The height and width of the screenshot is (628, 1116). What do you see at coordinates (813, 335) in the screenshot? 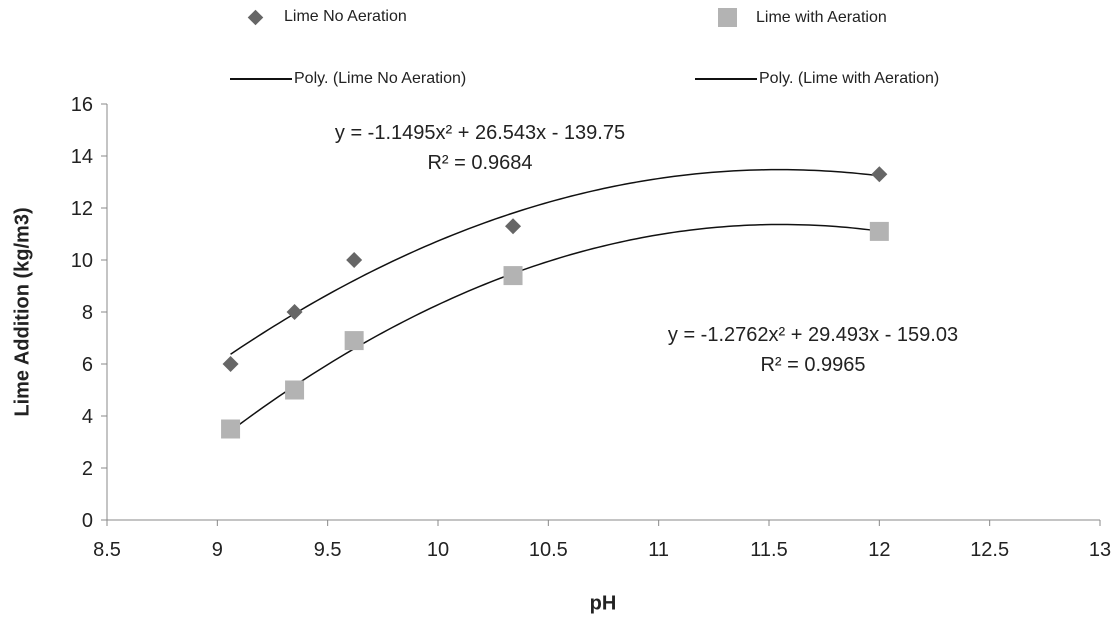
I see `equation-text: y = -1.2762x² + 29.493x - 159.03` at bounding box center [813, 335].